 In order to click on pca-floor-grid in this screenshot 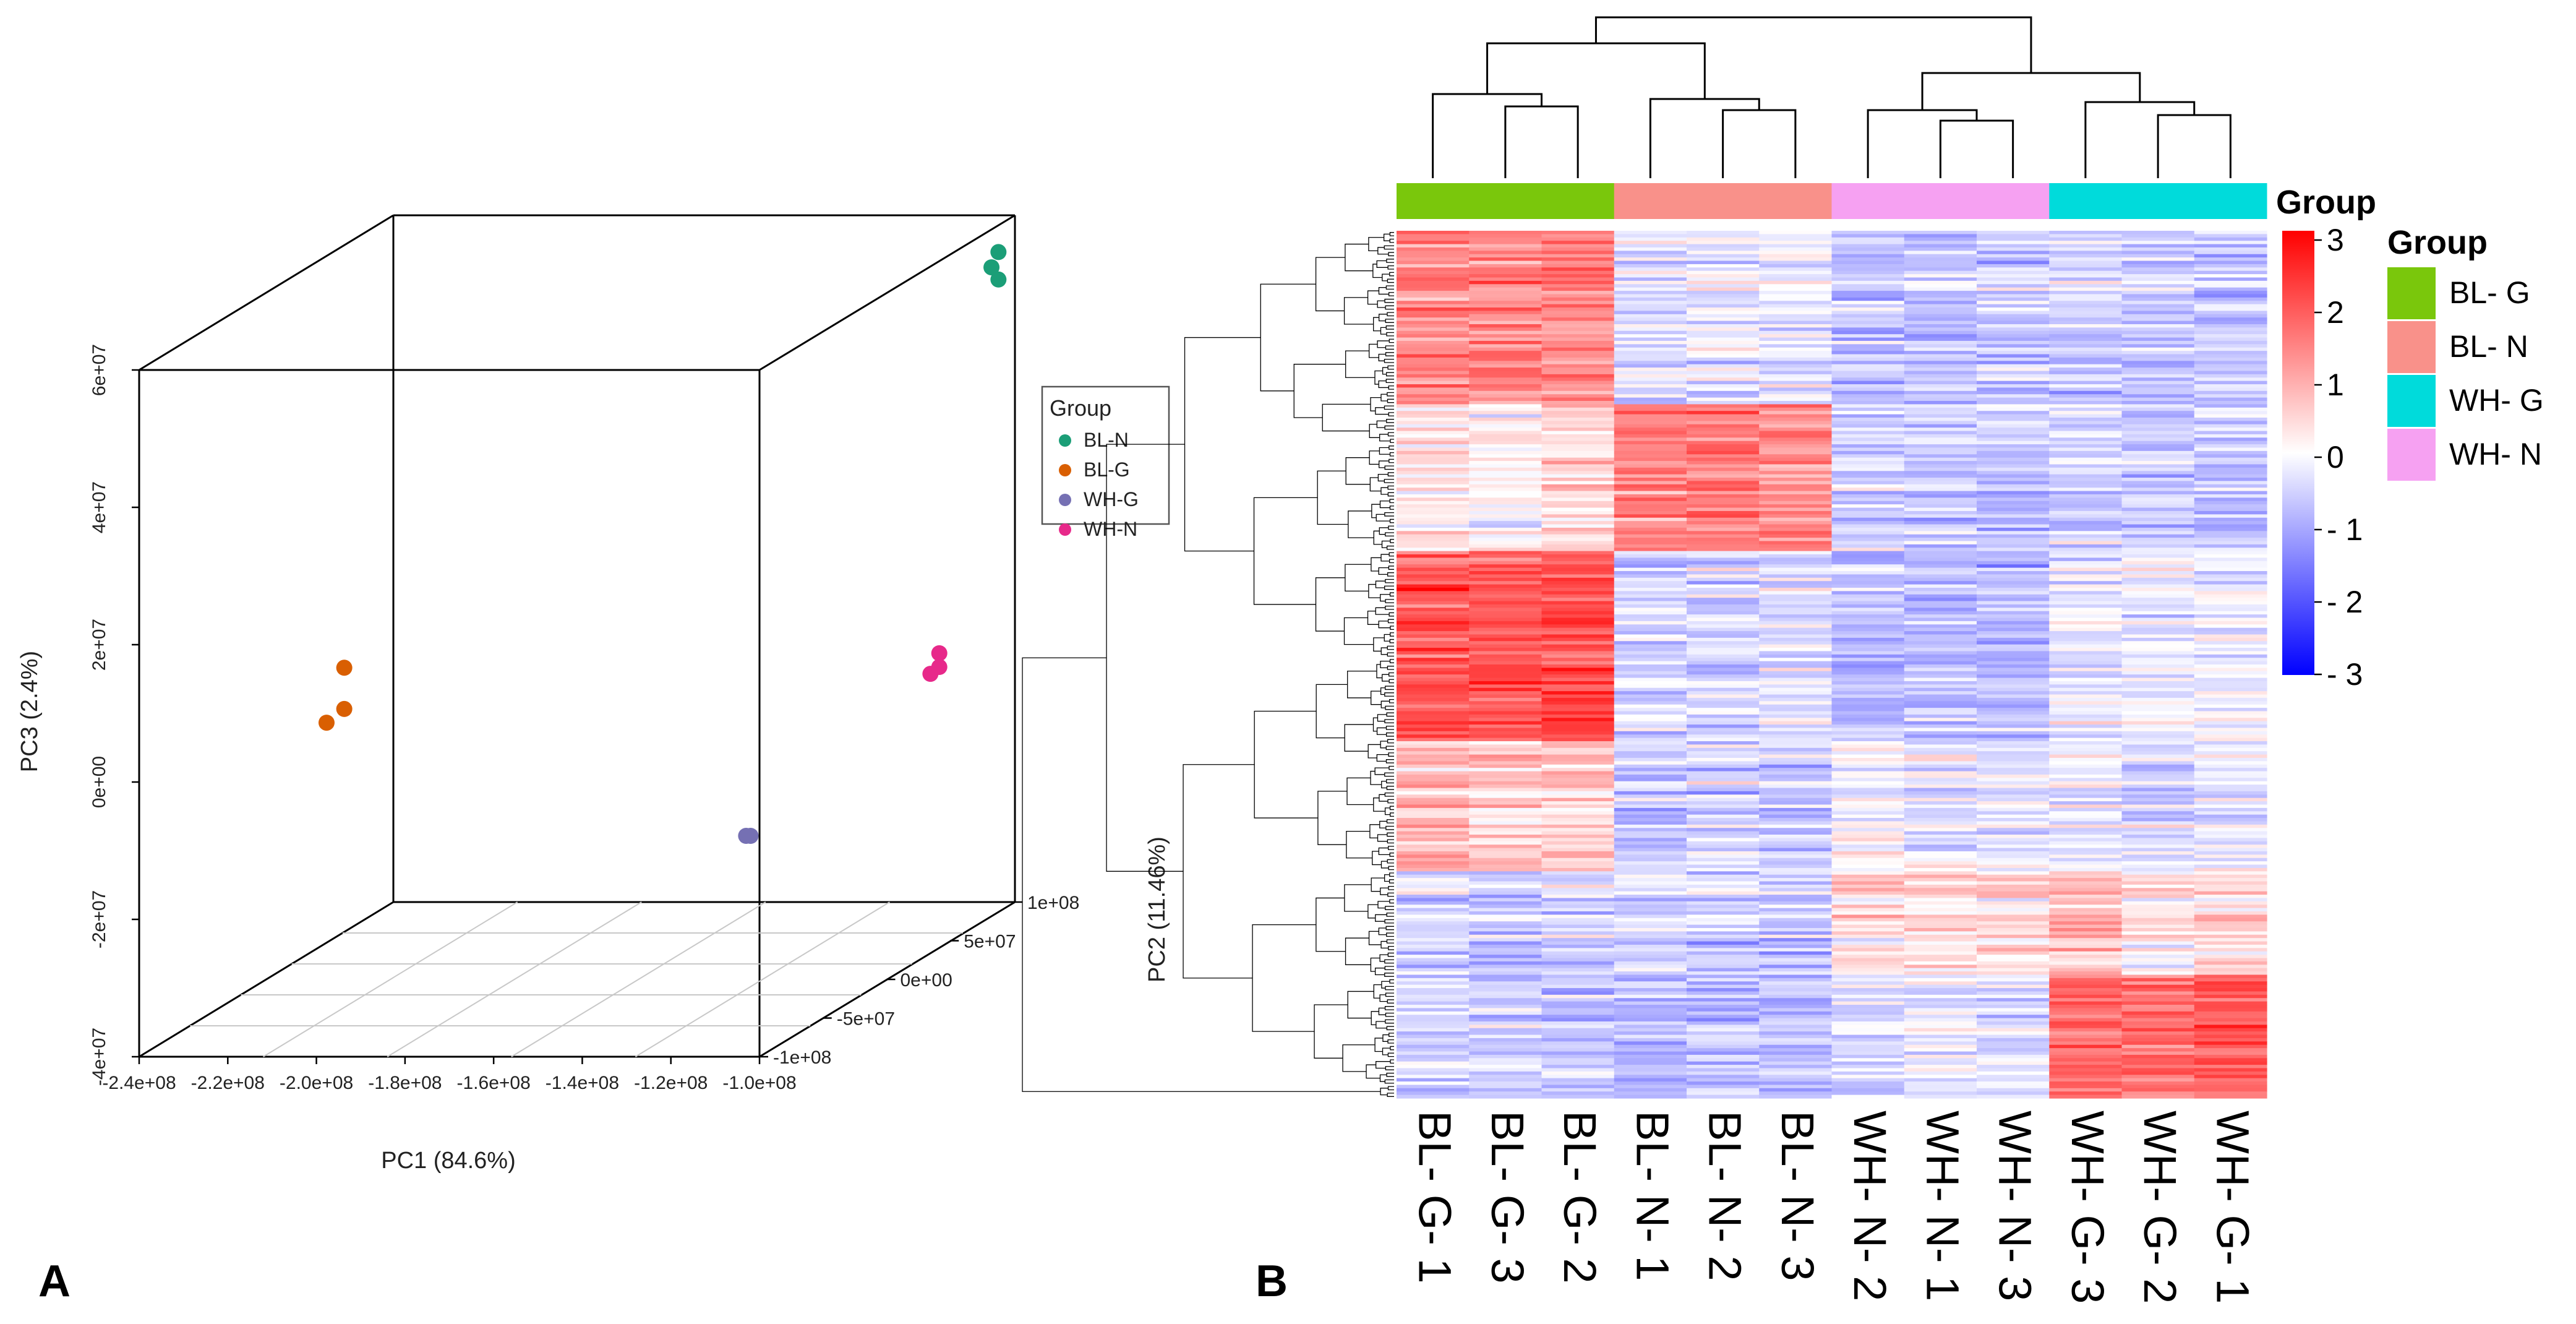, I will do `click(577, 979)`.